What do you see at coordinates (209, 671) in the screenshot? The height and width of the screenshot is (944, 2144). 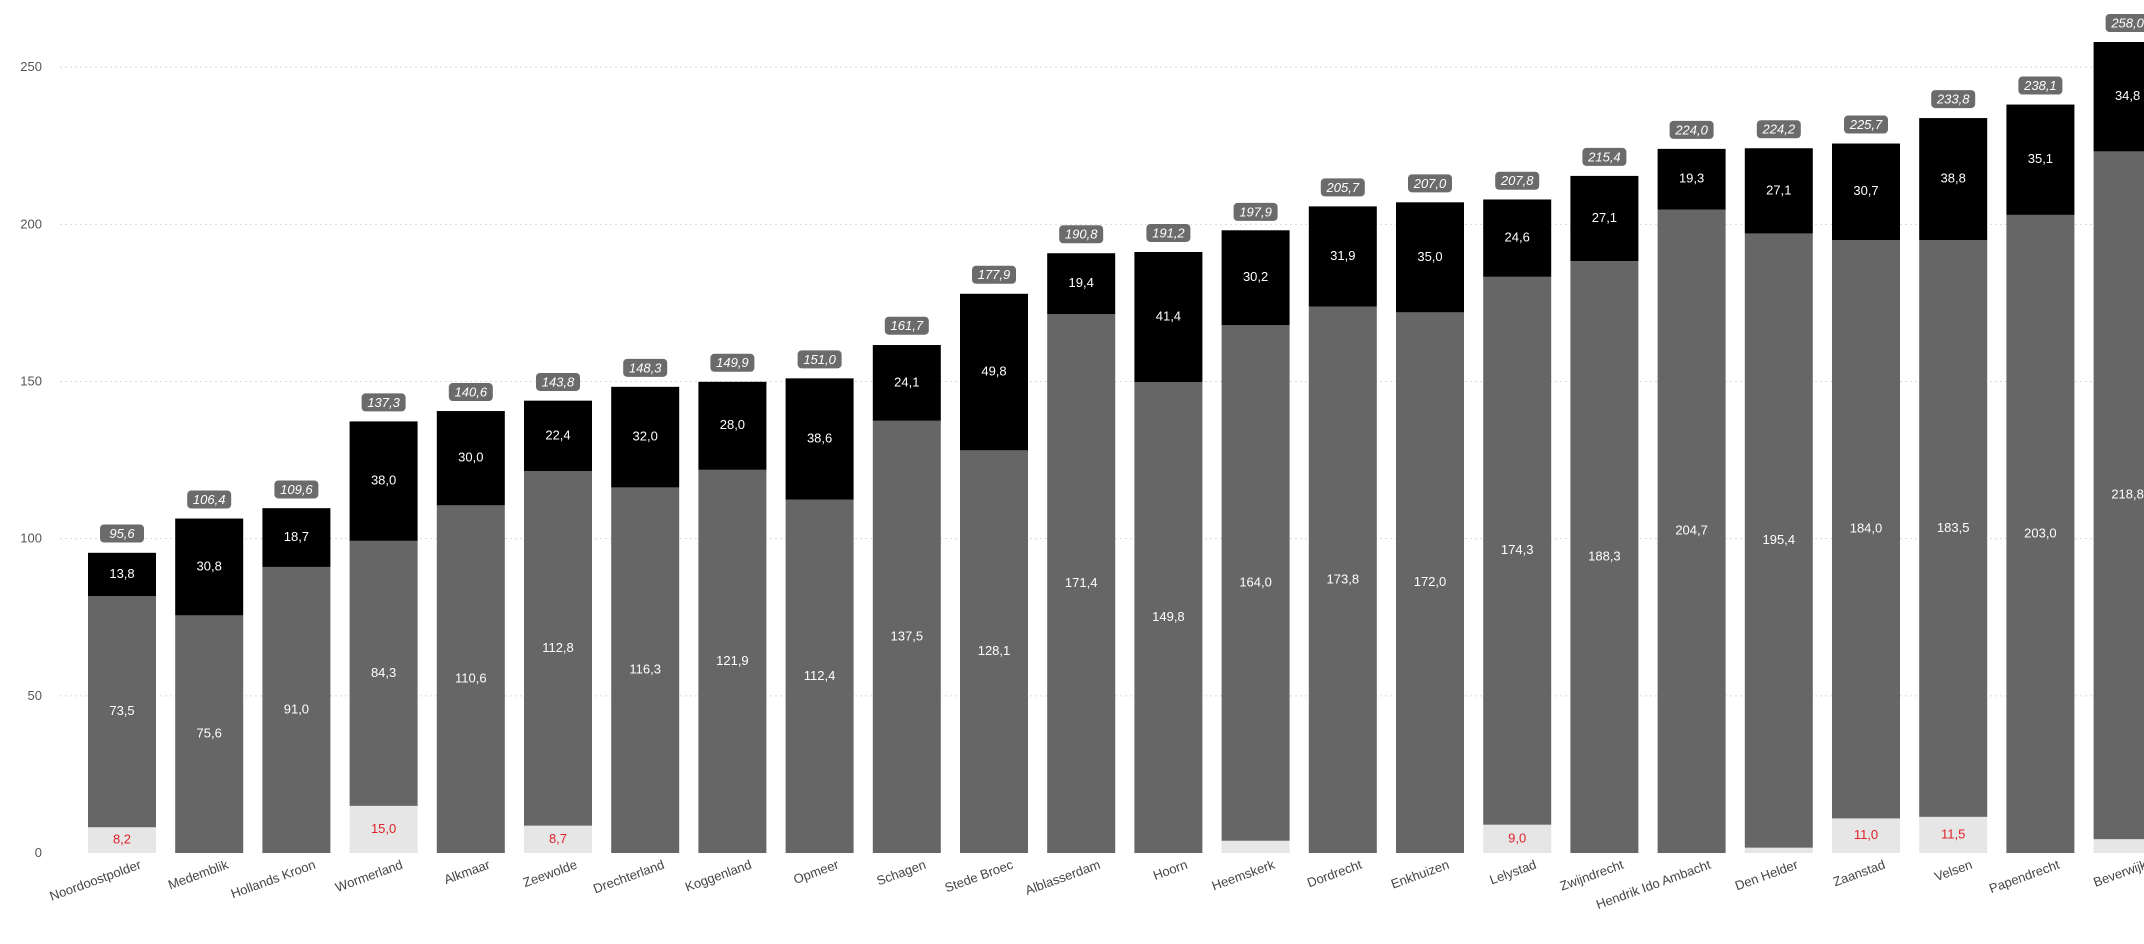 I see `bar-group: 75,6 30,8 106,4` at bounding box center [209, 671].